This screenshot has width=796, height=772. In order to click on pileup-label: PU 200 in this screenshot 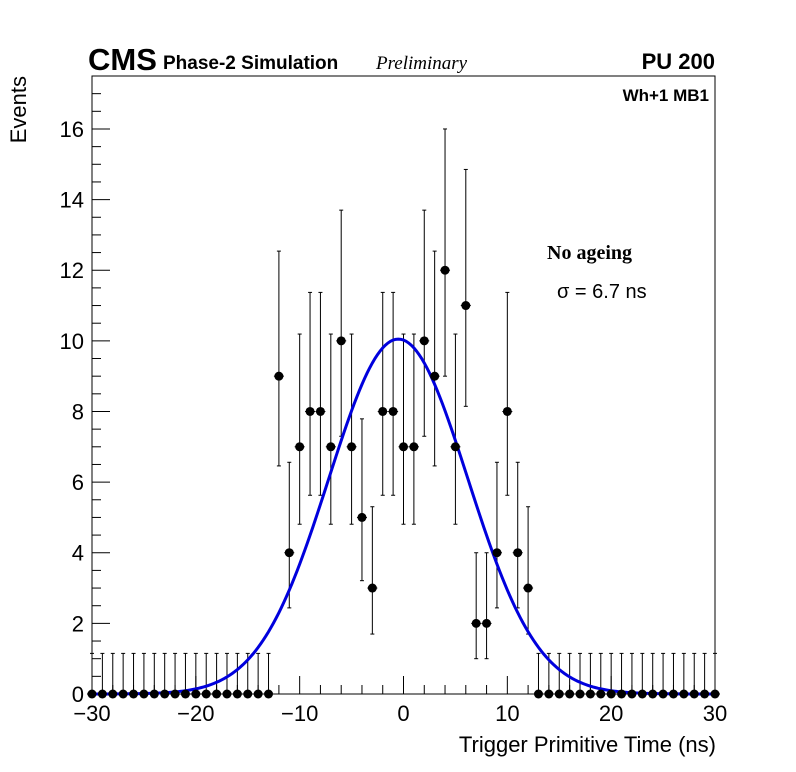, I will do `click(678, 61)`.